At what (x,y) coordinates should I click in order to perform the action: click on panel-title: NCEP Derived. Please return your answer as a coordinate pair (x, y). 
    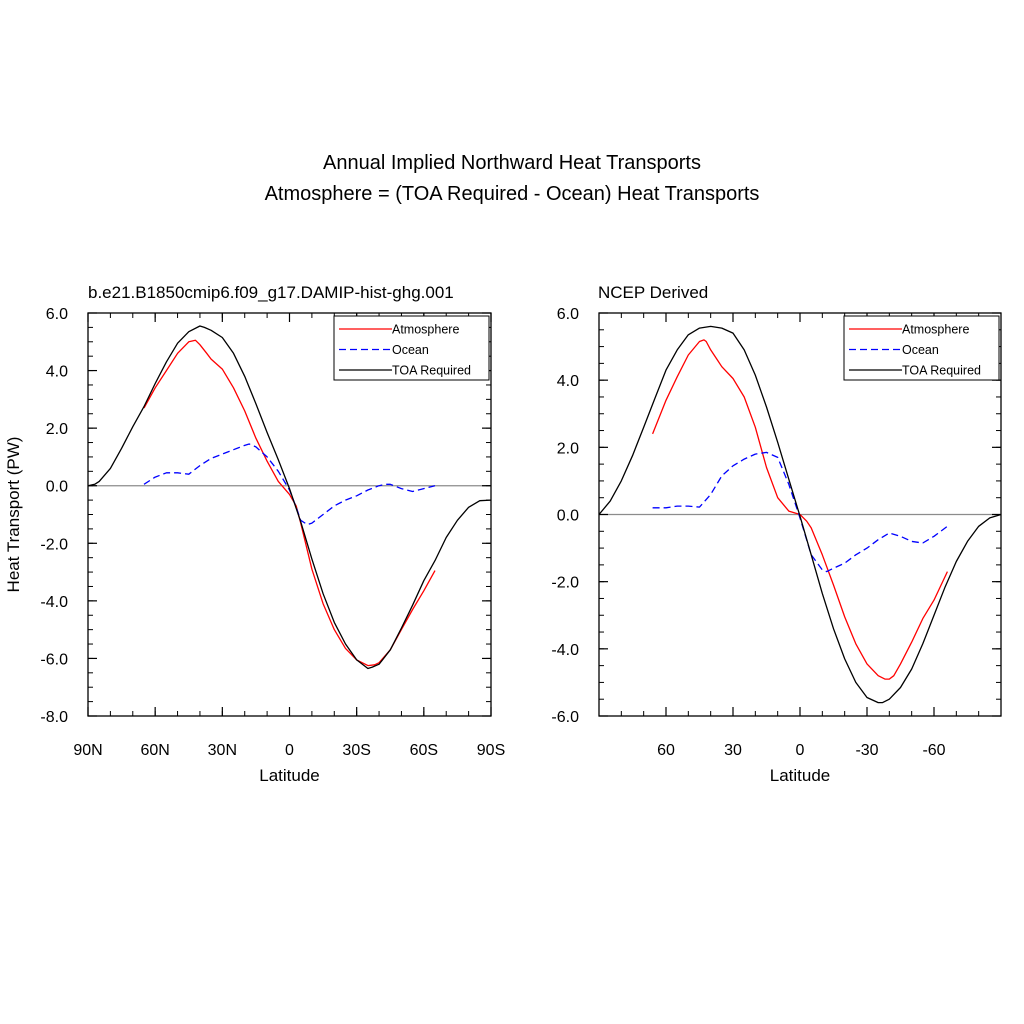
    Looking at the image, I should click on (653, 292).